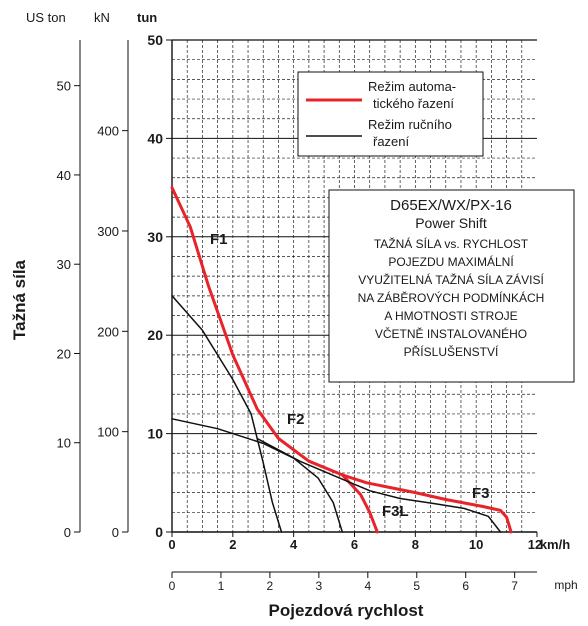  What do you see at coordinates (319, 586) in the screenshot?
I see `mph-tick-label: 3` at bounding box center [319, 586].